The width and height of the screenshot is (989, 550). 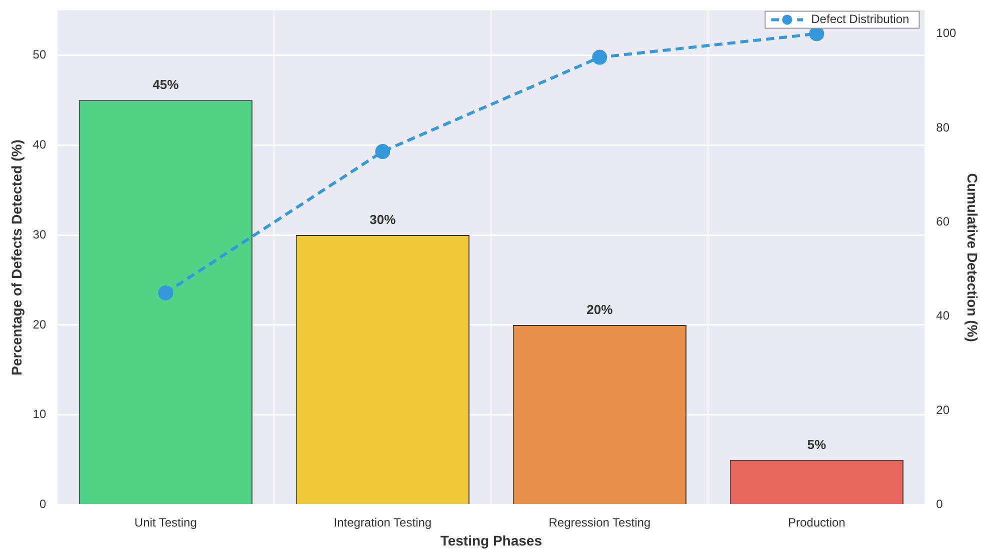 What do you see at coordinates (491, 540) in the screenshot?
I see `x-axis-title: Testing Phases` at bounding box center [491, 540].